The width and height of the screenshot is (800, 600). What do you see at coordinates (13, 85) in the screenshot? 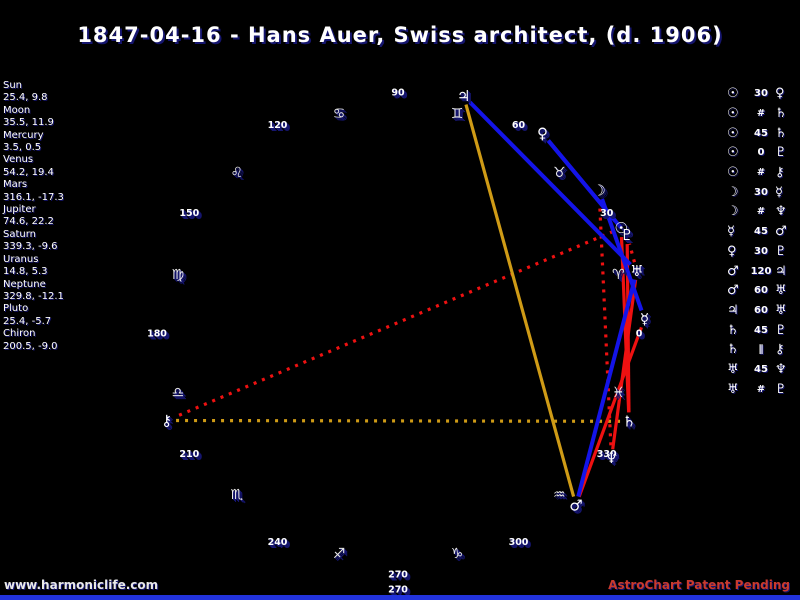
I see `planet-name-sun: Sun` at bounding box center [13, 85].